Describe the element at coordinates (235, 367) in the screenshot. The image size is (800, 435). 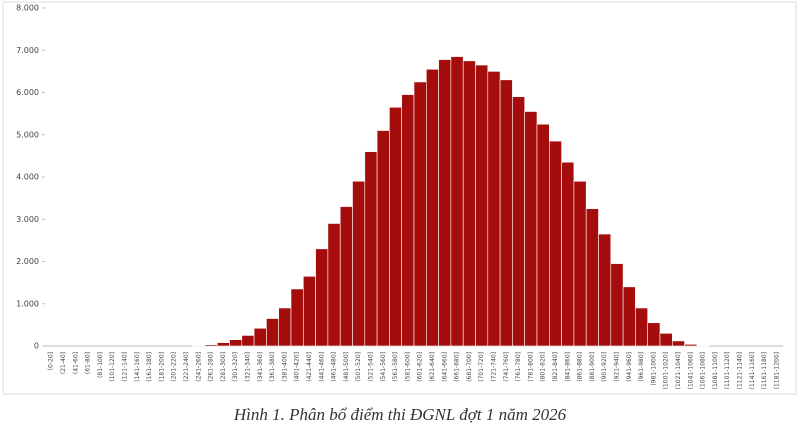
I see `x-tick-label: (301-320]` at that location.